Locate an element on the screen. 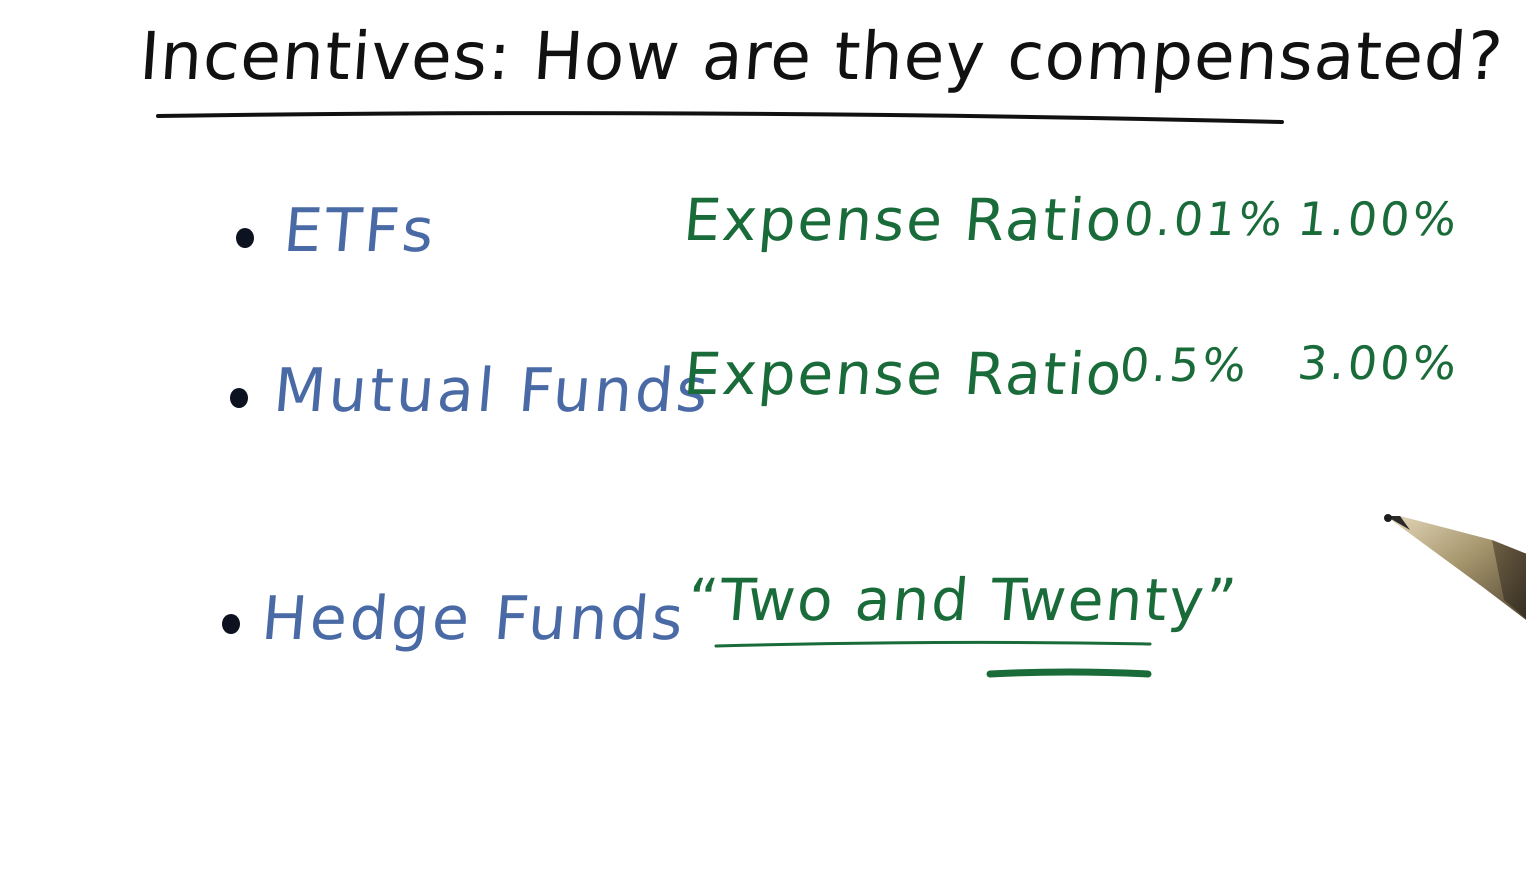 This screenshot has width=1526, height=880. pen-icon is located at coordinates (1455, 567).